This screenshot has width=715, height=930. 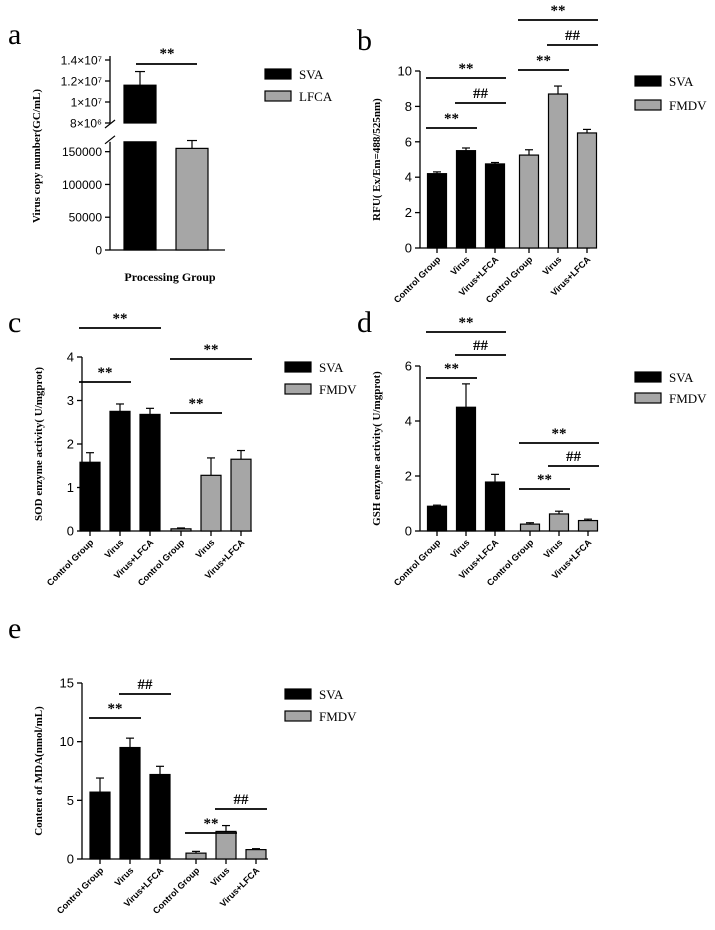 I want to click on panel-c-sig-label-3: **, so click(x=211, y=350).